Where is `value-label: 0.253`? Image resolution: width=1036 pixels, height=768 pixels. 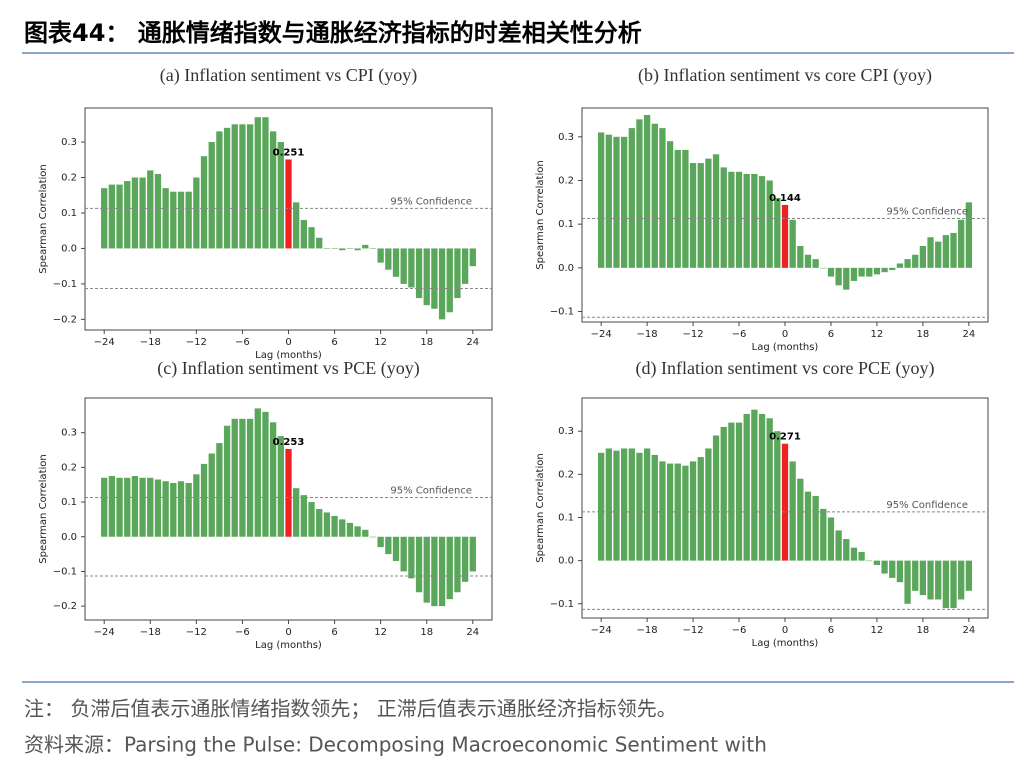
value-label: 0.253 is located at coordinates (289, 442).